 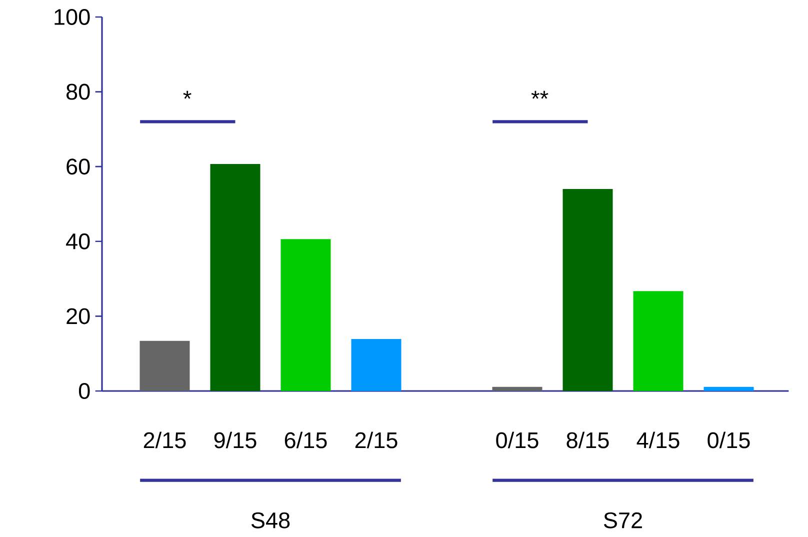 I want to click on text: S72, so click(x=623, y=520).